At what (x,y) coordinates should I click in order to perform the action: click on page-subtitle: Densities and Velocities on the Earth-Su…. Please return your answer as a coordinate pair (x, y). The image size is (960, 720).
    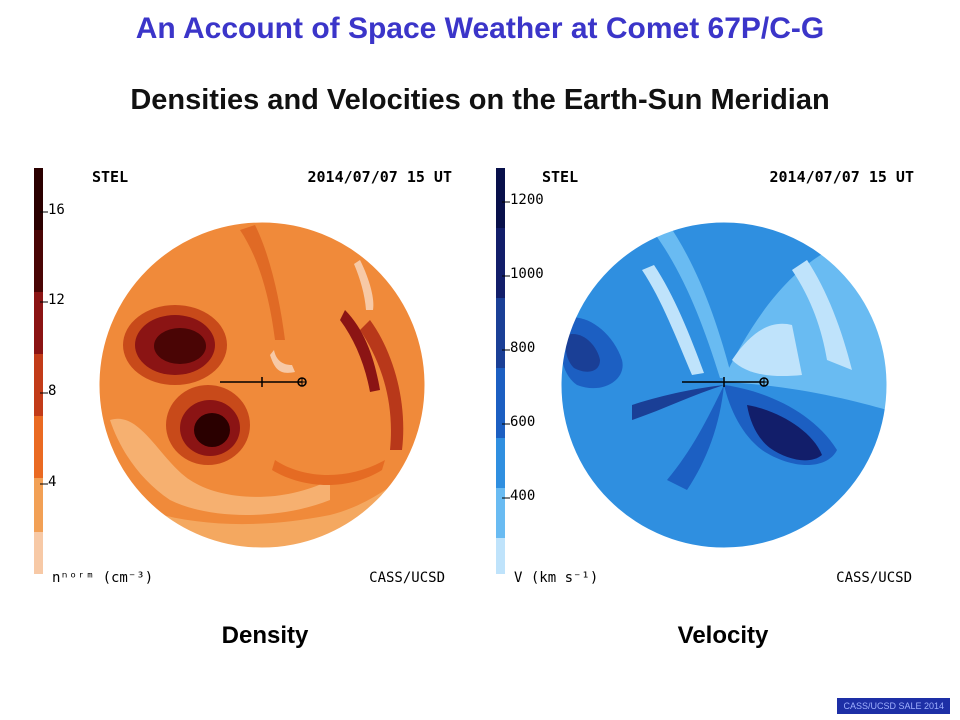
    Looking at the image, I should click on (480, 100).